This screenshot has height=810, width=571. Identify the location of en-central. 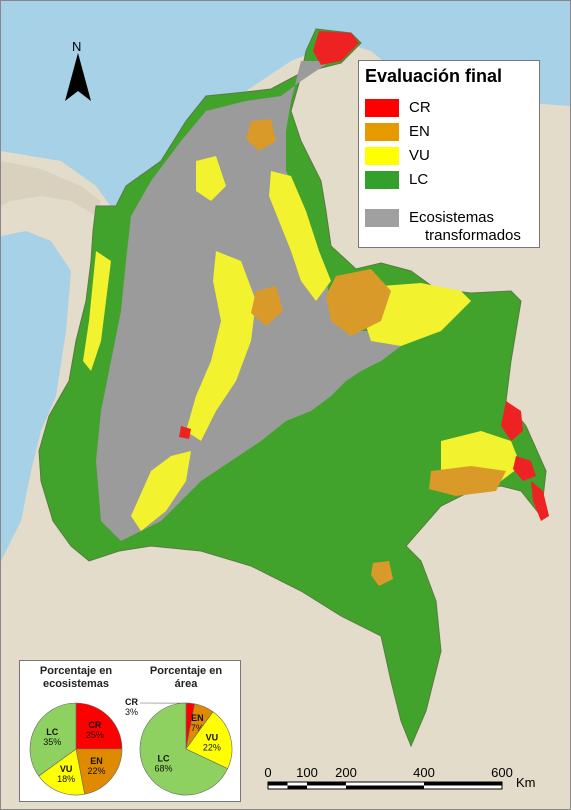
(267, 306).